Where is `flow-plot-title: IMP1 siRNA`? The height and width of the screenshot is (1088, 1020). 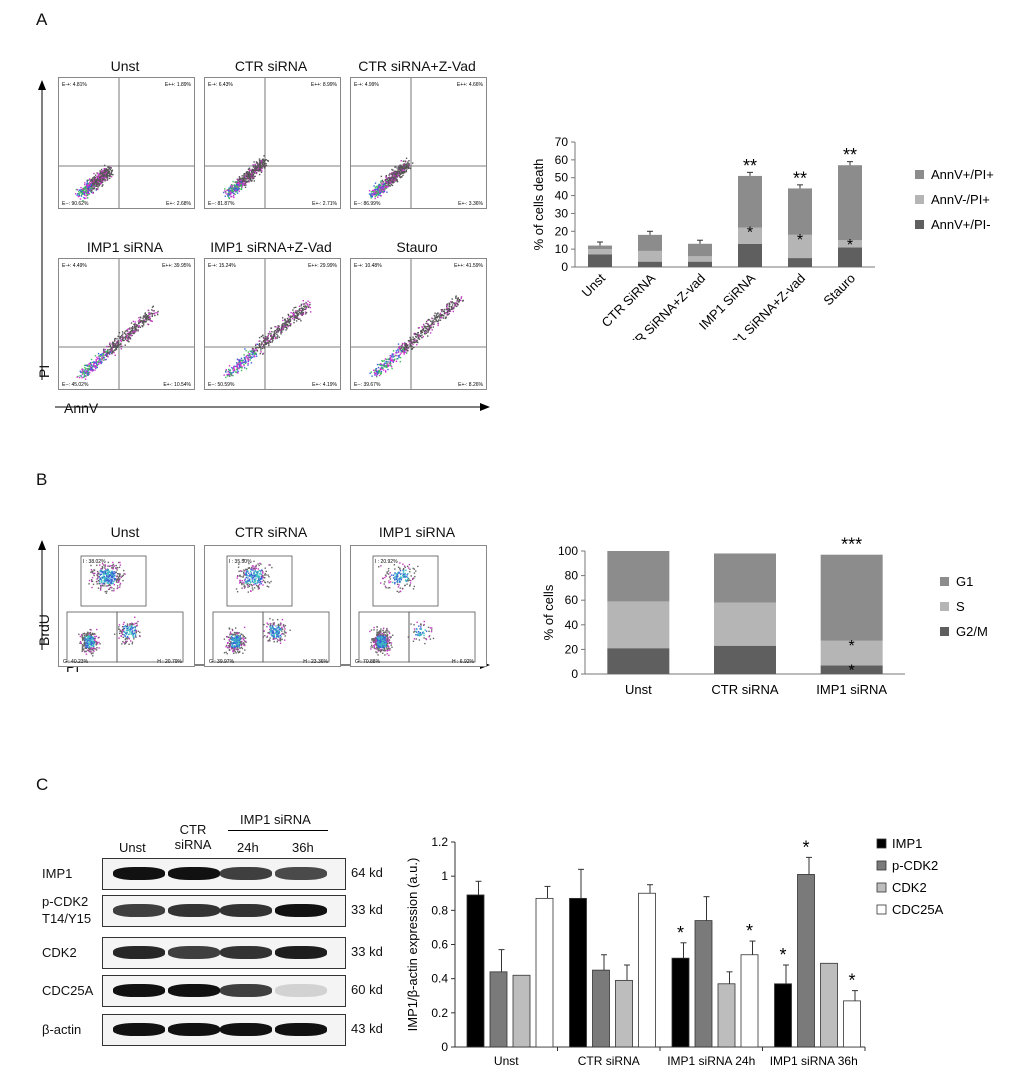
flow-plot-title: IMP1 siRNA is located at coordinates (125, 247).